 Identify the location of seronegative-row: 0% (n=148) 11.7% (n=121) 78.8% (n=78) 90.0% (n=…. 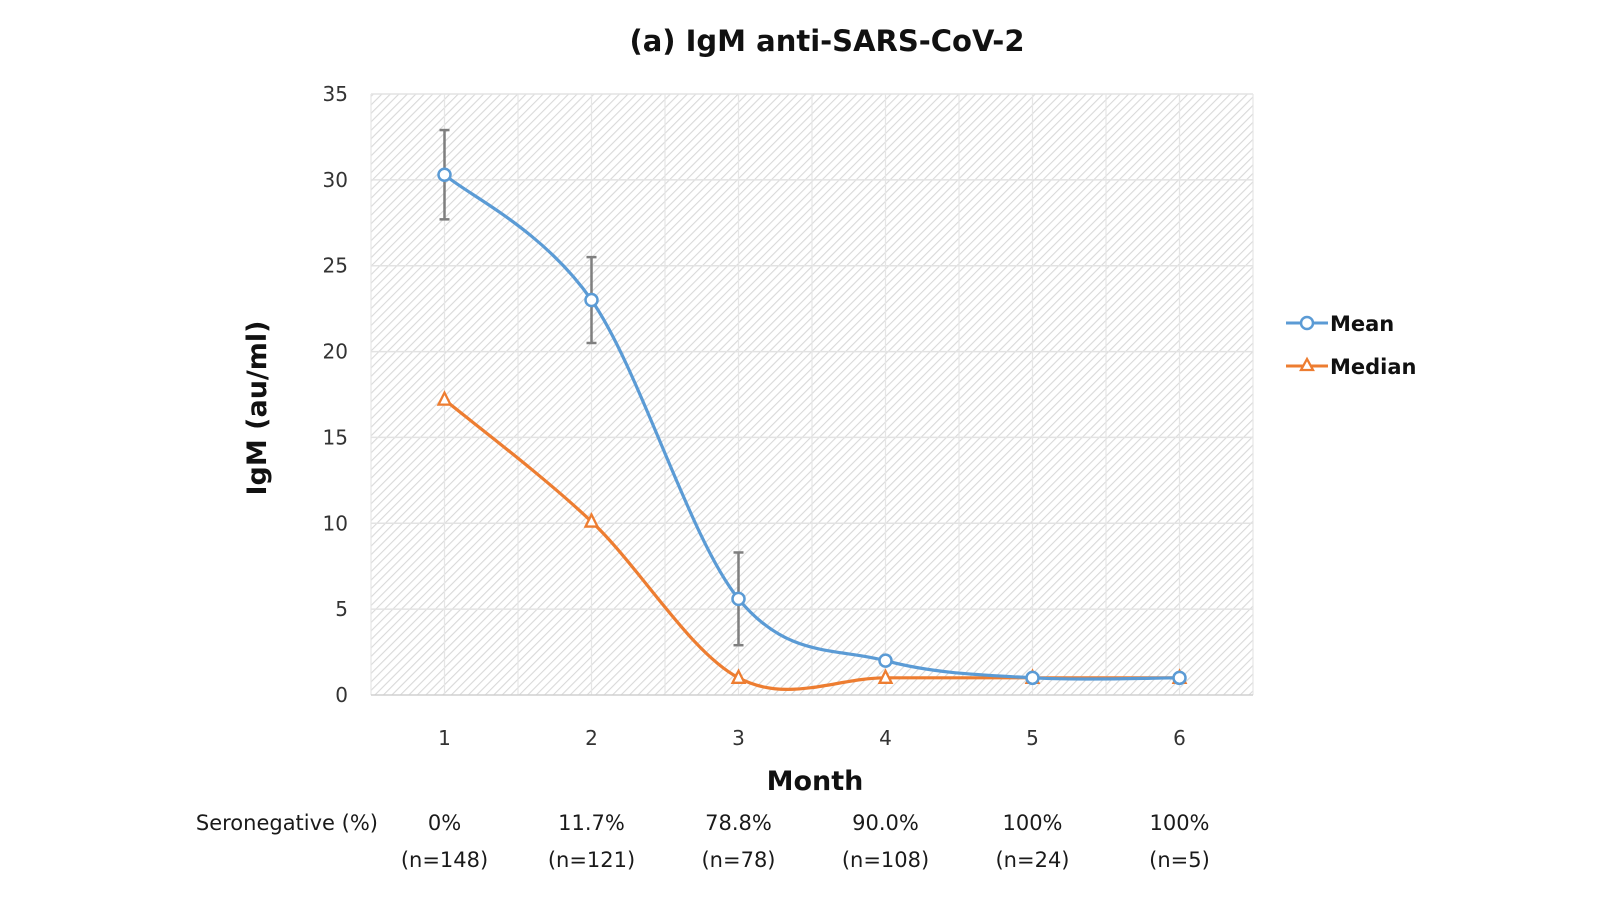
(805, 841).